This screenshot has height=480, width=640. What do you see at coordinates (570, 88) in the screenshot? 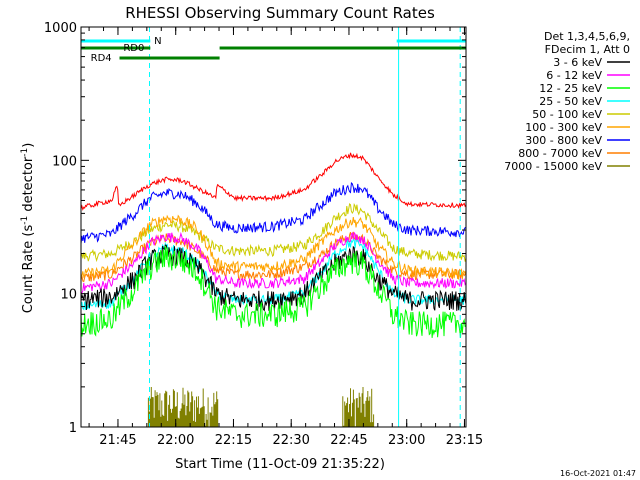
I see `legend-label-3: 12 - 25 keV` at bounding box center [570, 88].